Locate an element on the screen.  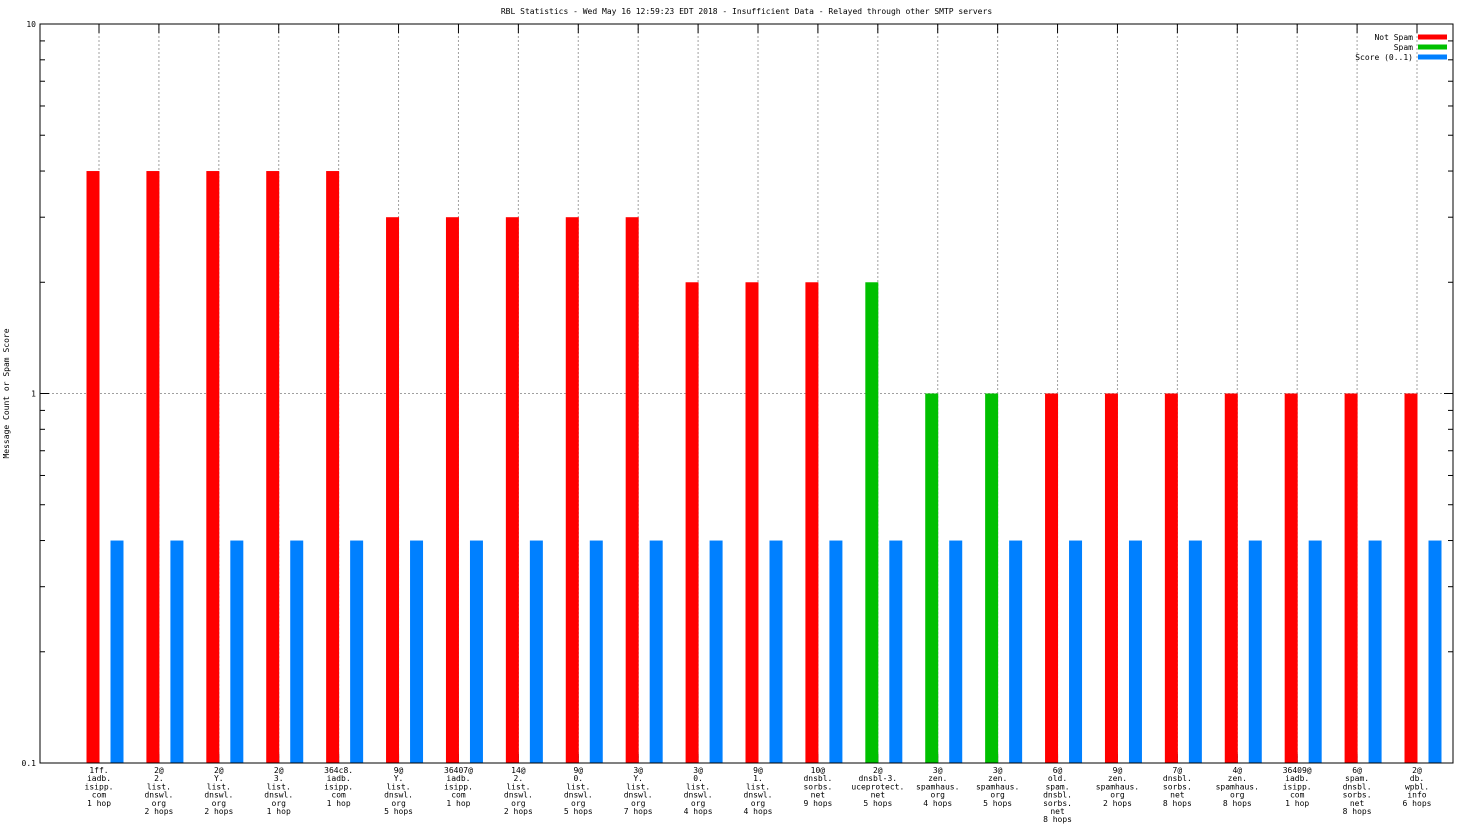
x-tick-label: 6@ spam. dnsbl. sorbs. net 8 hops is located at coordinates (1357, 791).